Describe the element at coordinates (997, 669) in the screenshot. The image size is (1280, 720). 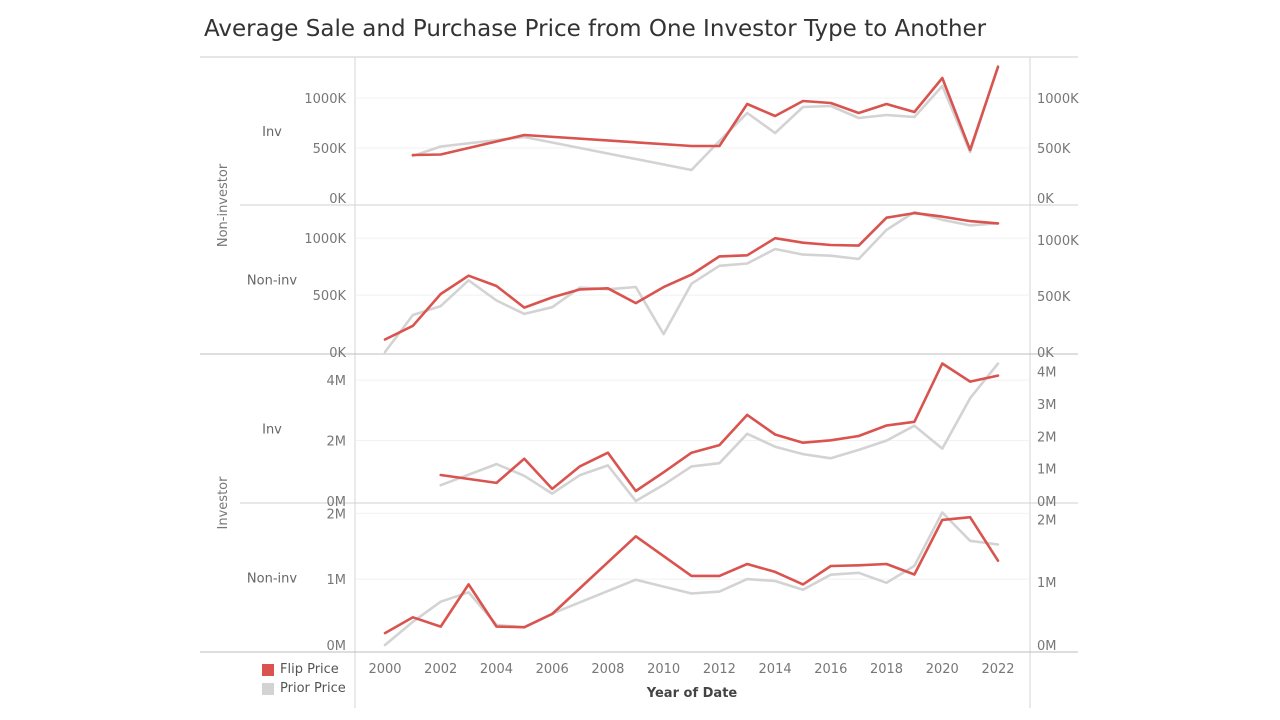
I see `x-tick: 2022` at that location.